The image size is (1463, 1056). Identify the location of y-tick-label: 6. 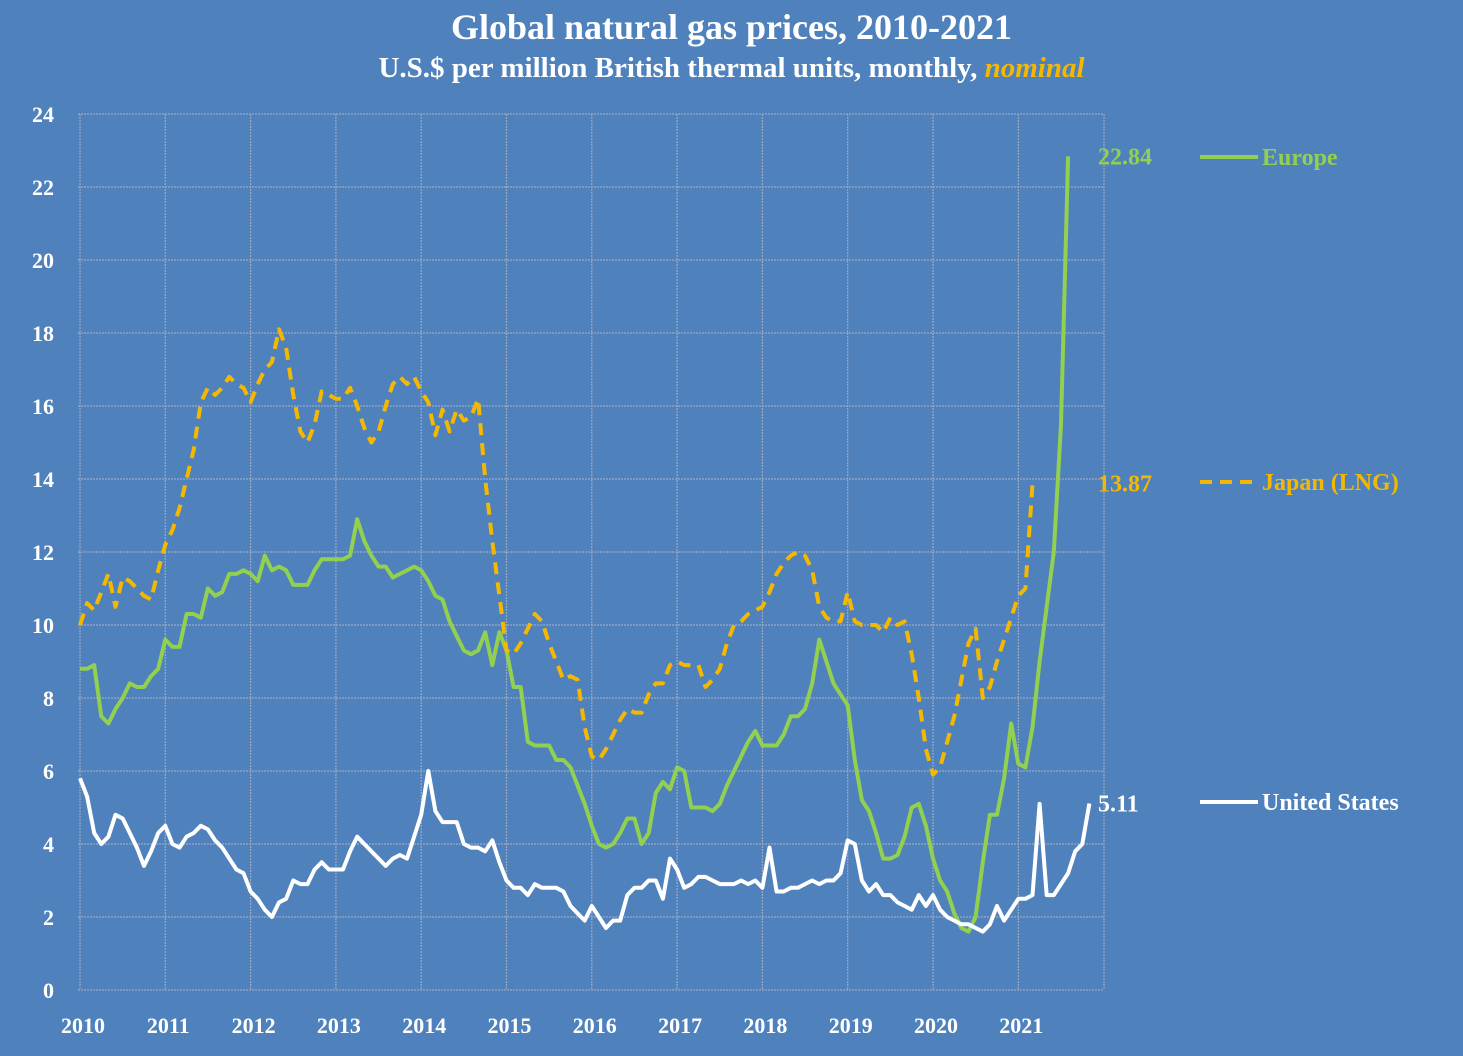
(48, 771).